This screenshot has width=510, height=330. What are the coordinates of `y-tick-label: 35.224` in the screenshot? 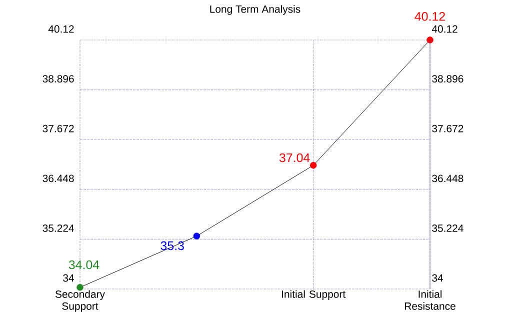 It's located at (58, 228).